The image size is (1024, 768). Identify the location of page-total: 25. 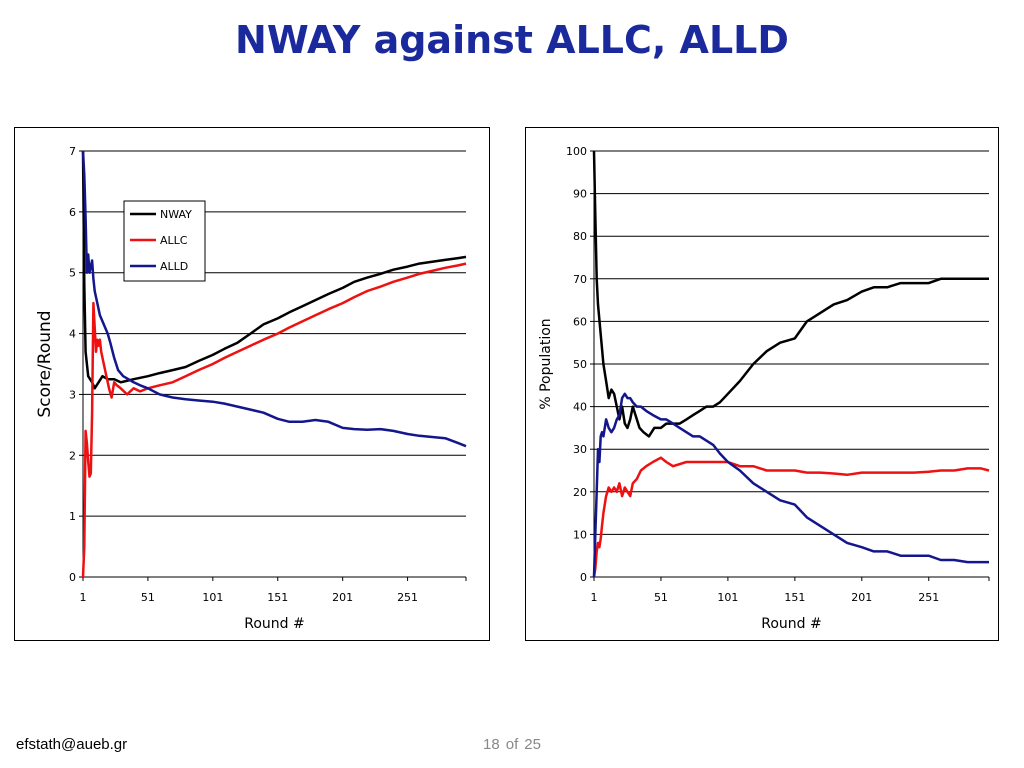
(532, 744).